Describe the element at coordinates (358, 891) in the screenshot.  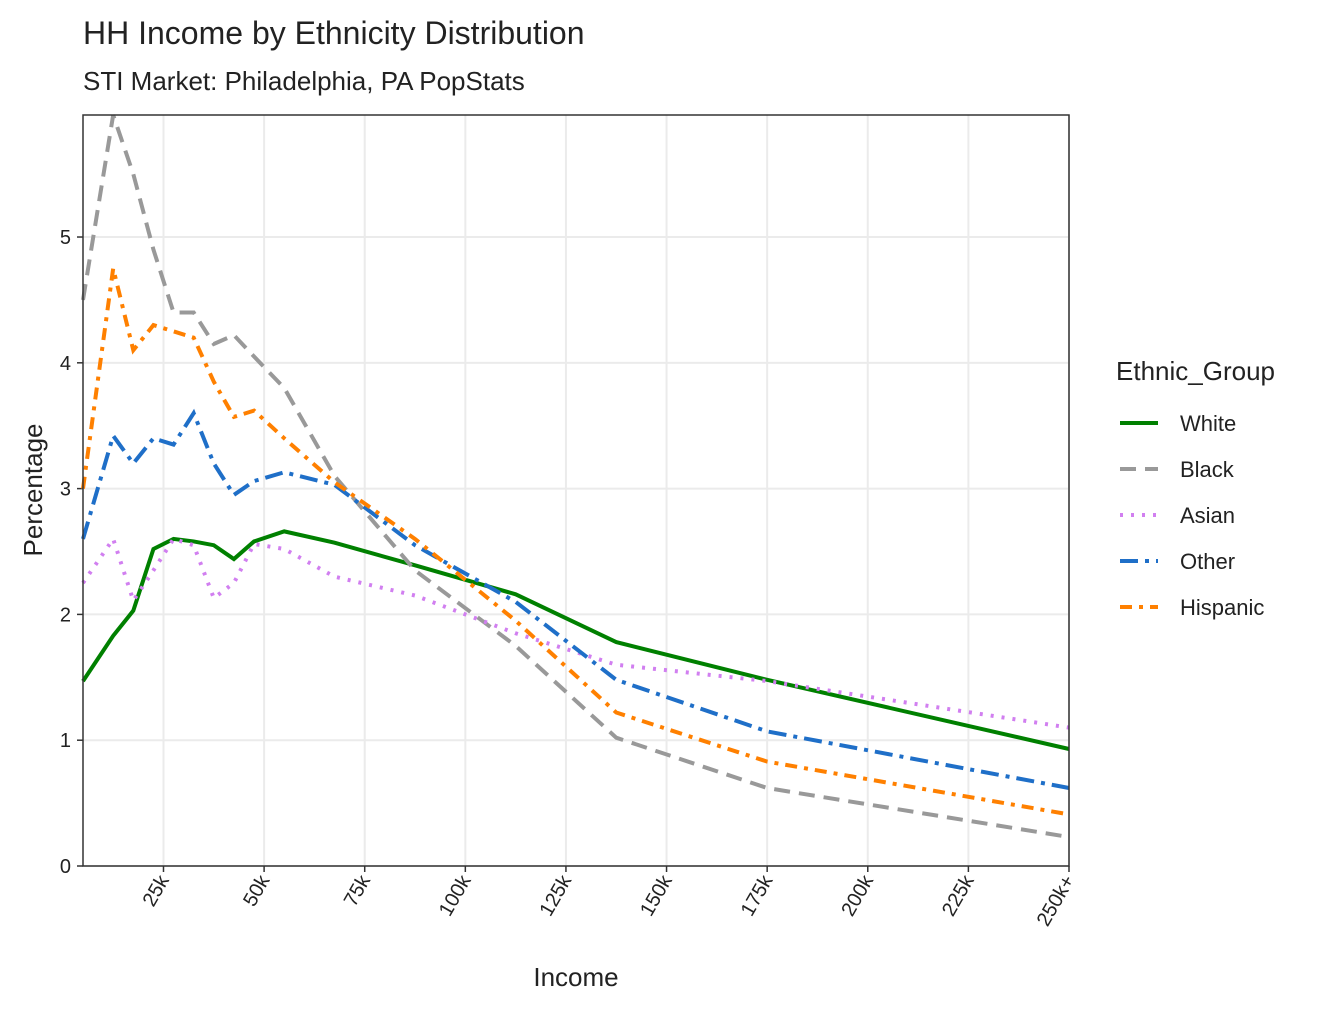
I see `x-tick-label: 75k` at that location.